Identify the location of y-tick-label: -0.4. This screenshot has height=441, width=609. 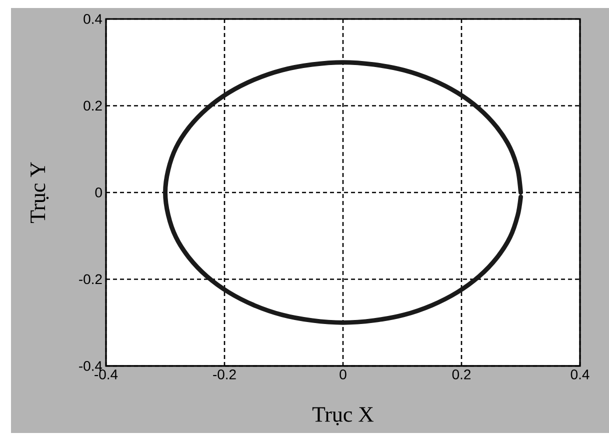
(90, 366).